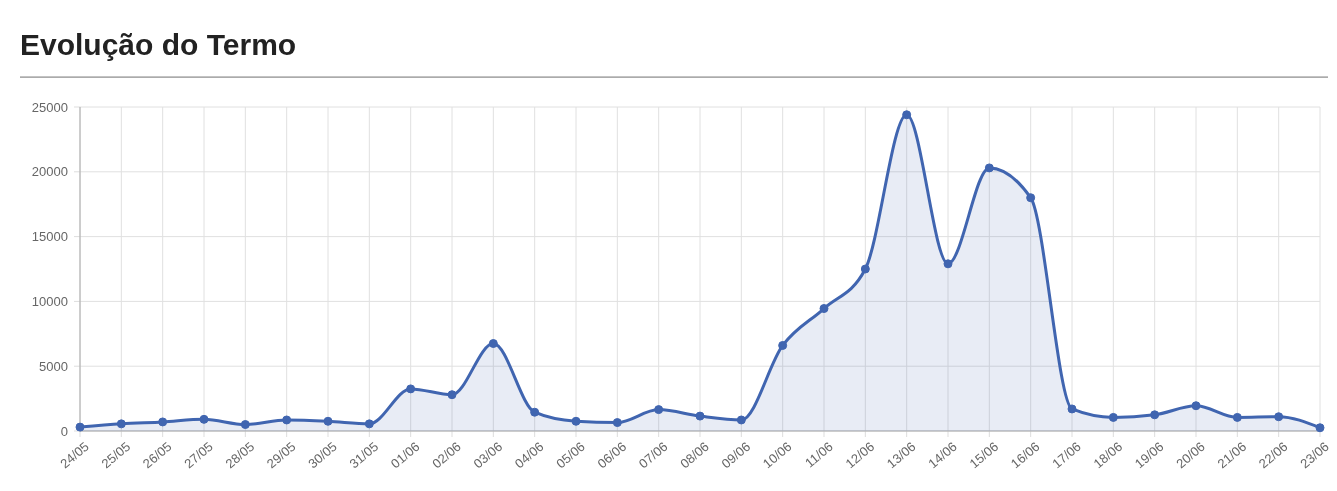  Describe the element at coordinates (49, 237) in the screenshot. I see `y-tick-label: 15000` at that location.